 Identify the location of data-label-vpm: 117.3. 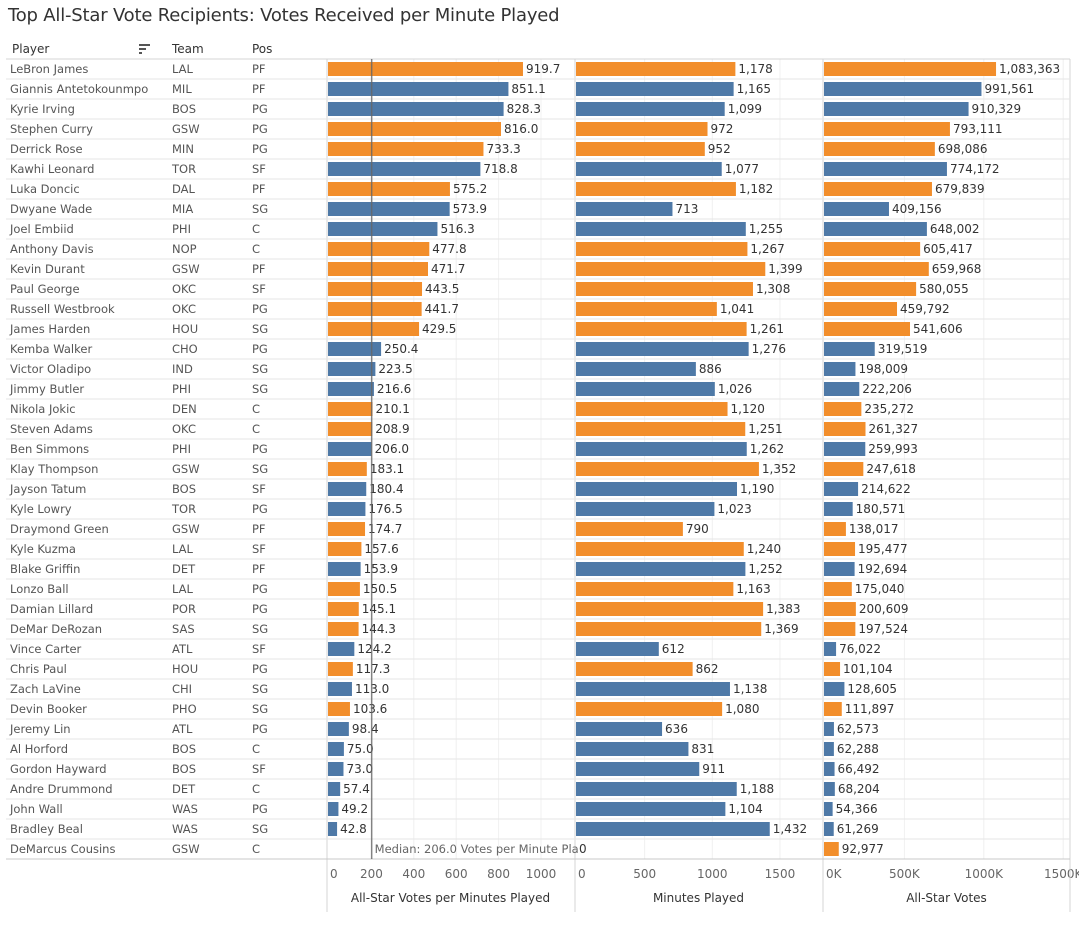
(373, 669).